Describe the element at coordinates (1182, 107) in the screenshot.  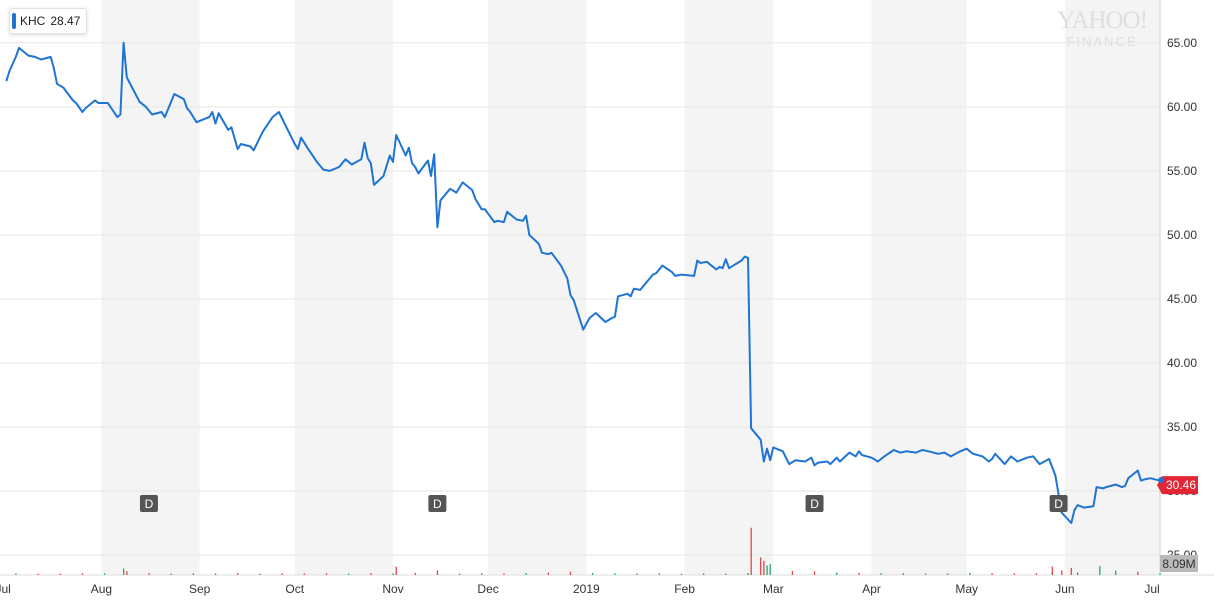
I see `y-tick-label: 60.00` at that location.